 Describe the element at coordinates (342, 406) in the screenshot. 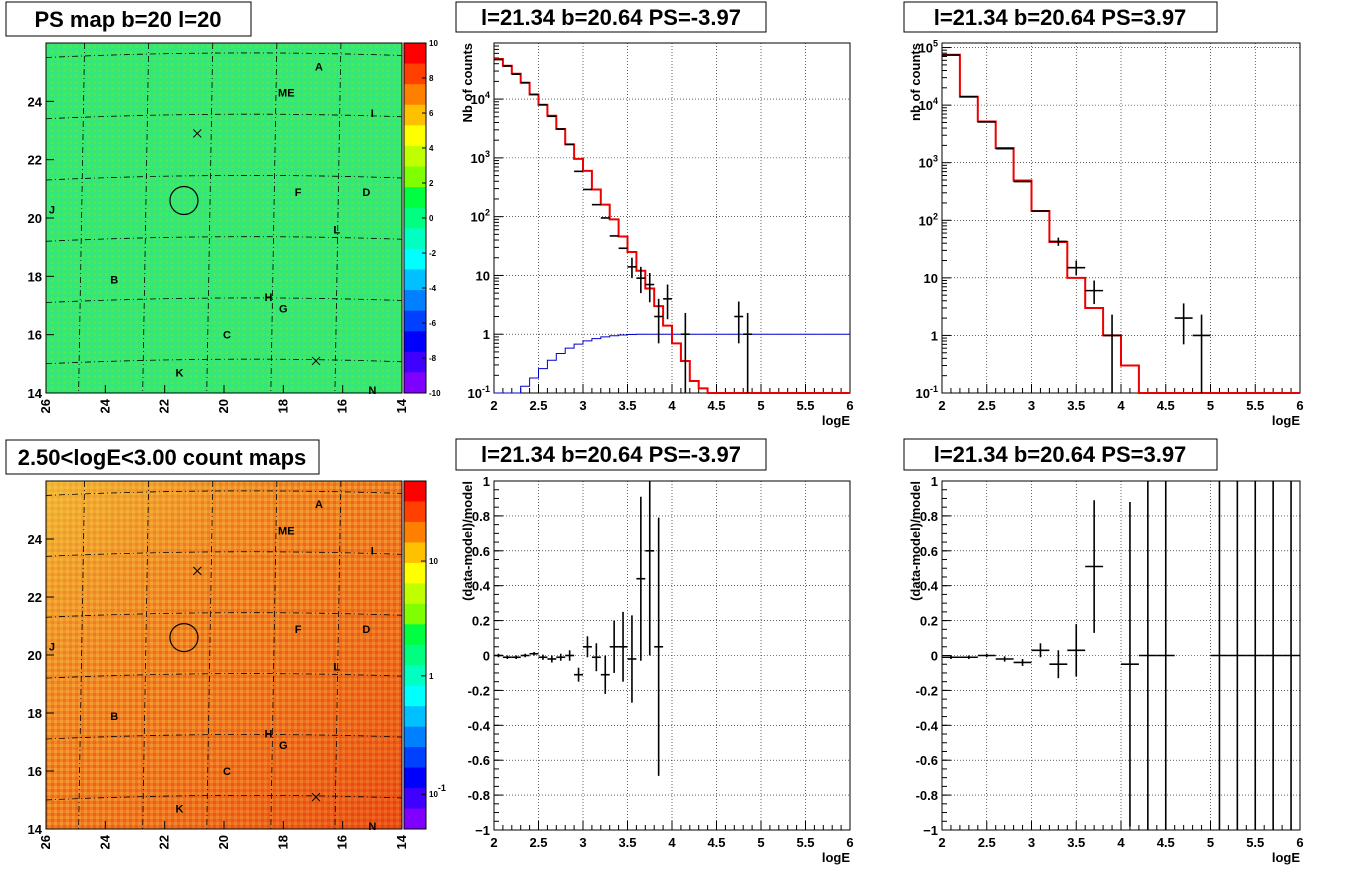

I see `map-x-tick-label: 16` at that location.